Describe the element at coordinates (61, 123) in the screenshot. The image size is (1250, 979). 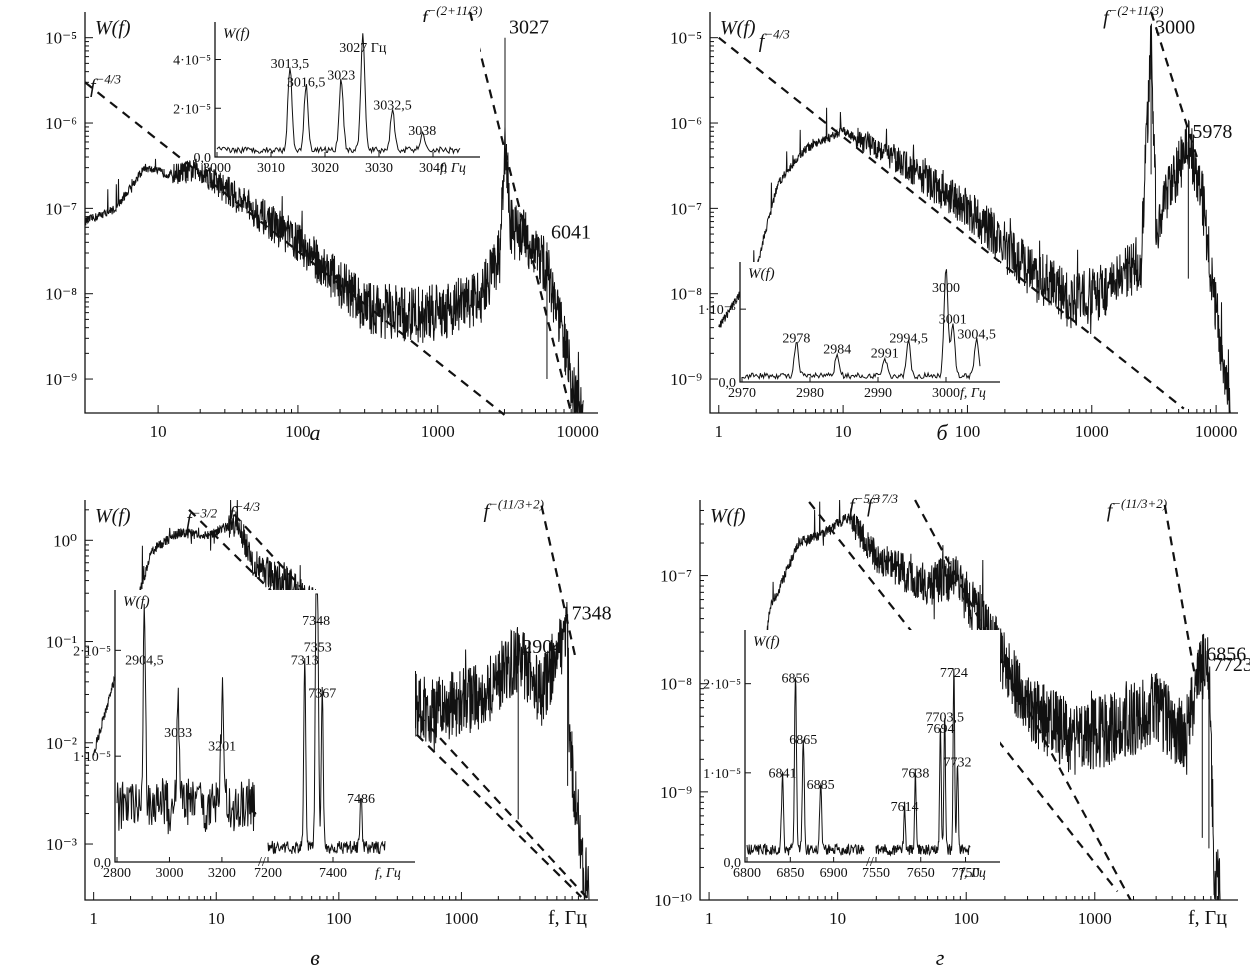
I see `y-tick-label: 10⁻⁶` at that location.